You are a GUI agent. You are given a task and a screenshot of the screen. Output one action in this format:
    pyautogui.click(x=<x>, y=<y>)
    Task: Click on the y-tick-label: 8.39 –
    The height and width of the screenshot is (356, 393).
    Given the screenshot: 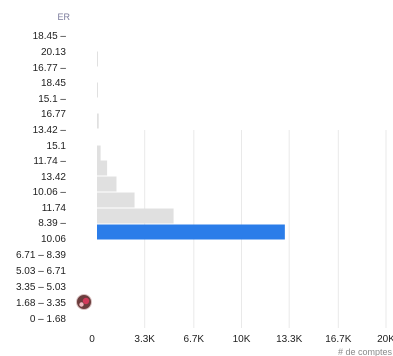 What is the action you would take?
    pyautogui.click(x=52, y=223)
    